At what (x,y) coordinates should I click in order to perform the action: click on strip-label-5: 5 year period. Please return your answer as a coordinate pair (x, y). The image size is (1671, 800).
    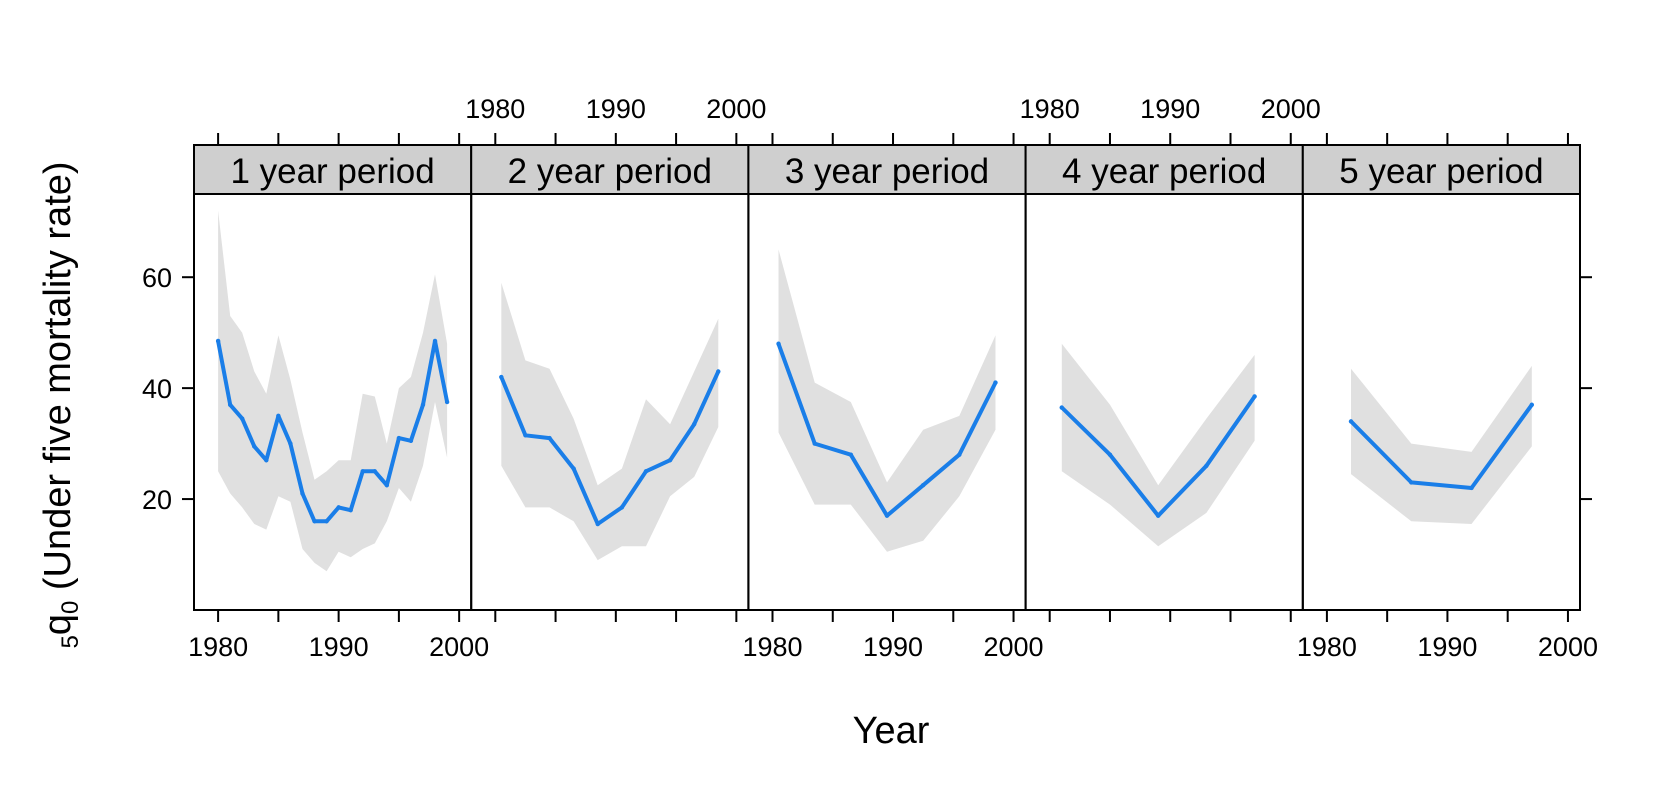
    Looking at the image, I should click on (1441, 171).